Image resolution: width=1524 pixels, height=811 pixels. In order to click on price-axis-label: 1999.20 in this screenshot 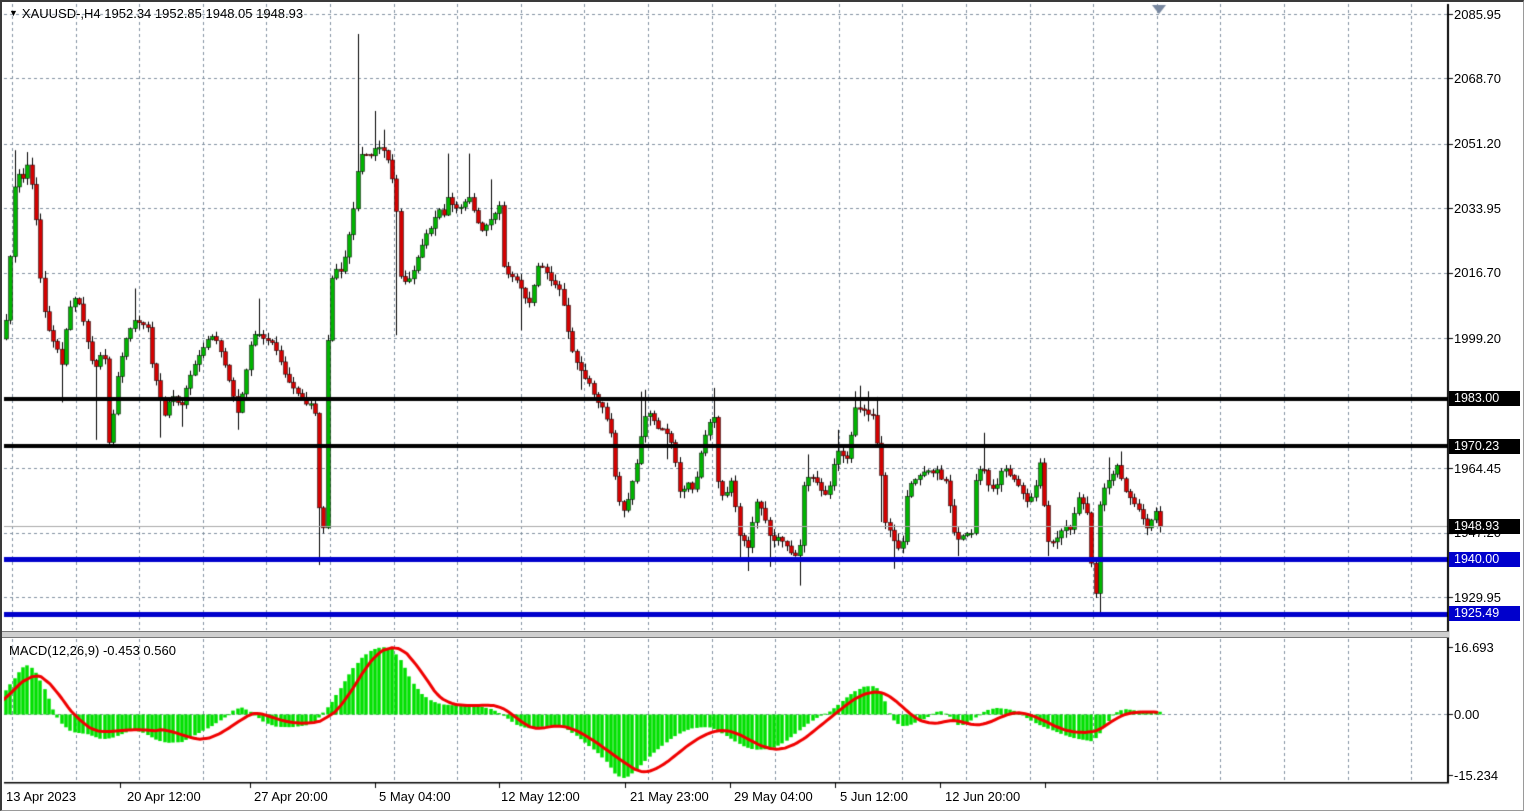, I will do `click(1477, 338)`.